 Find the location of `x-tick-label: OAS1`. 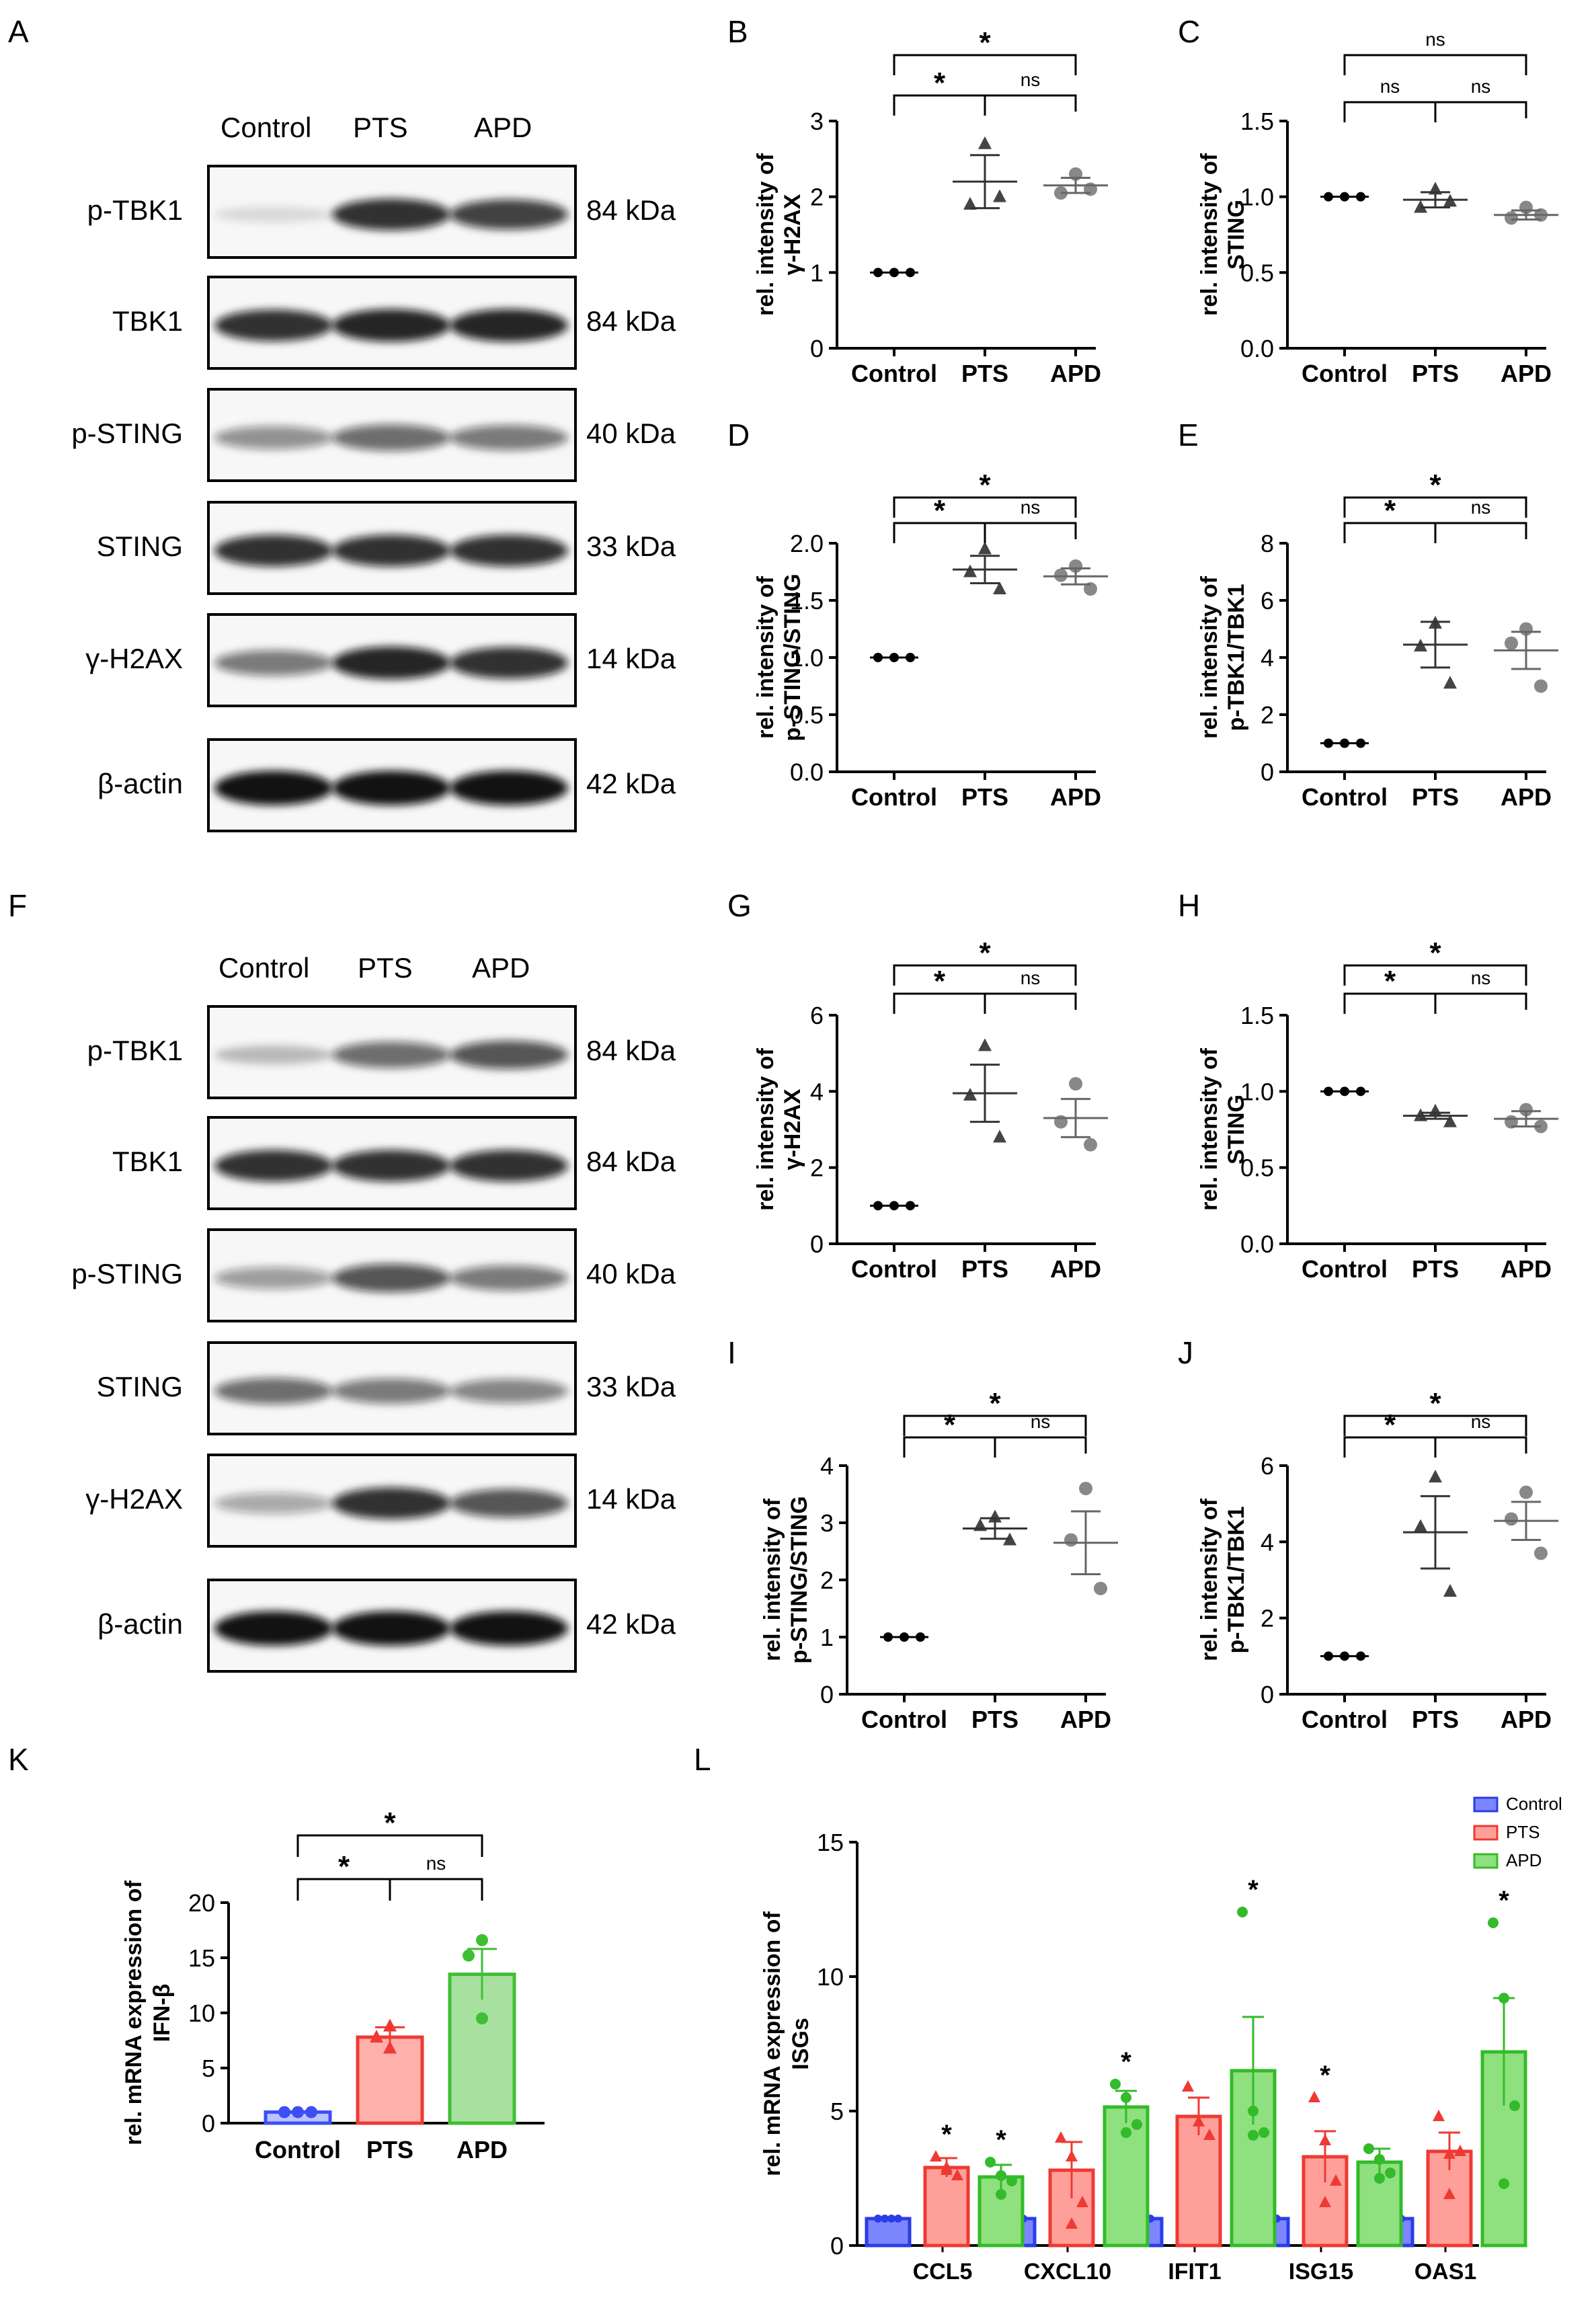

x-tick-label: OAS1 is located at coordinates (1446, 2272).